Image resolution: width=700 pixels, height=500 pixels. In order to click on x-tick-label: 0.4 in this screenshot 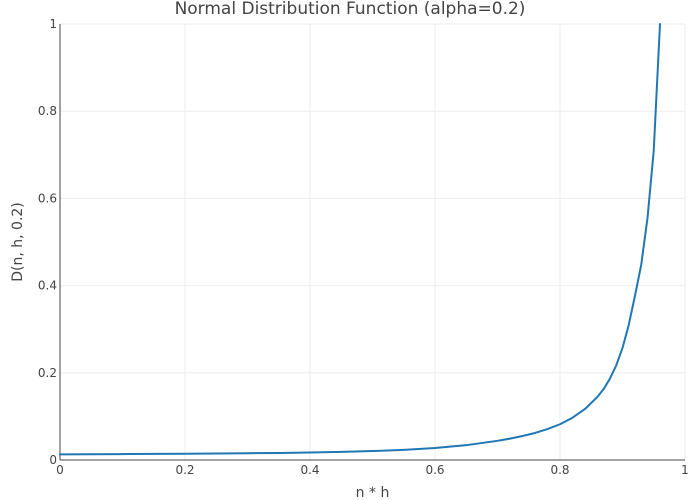, I will do `click(309, 470)`.